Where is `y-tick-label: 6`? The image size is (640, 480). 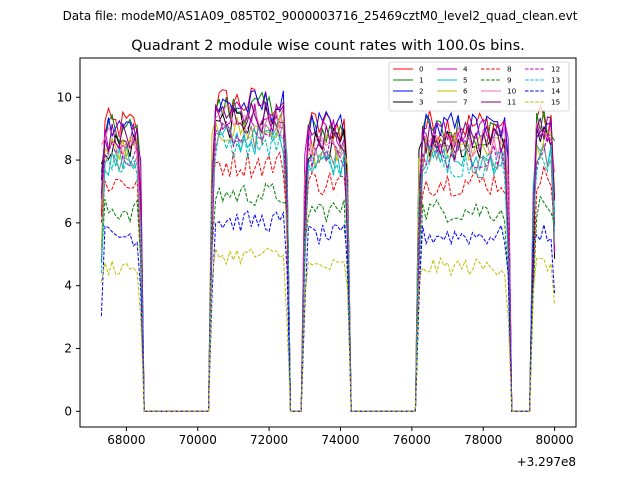
y-tick-label: 6 is located at coordinates (68, 223).